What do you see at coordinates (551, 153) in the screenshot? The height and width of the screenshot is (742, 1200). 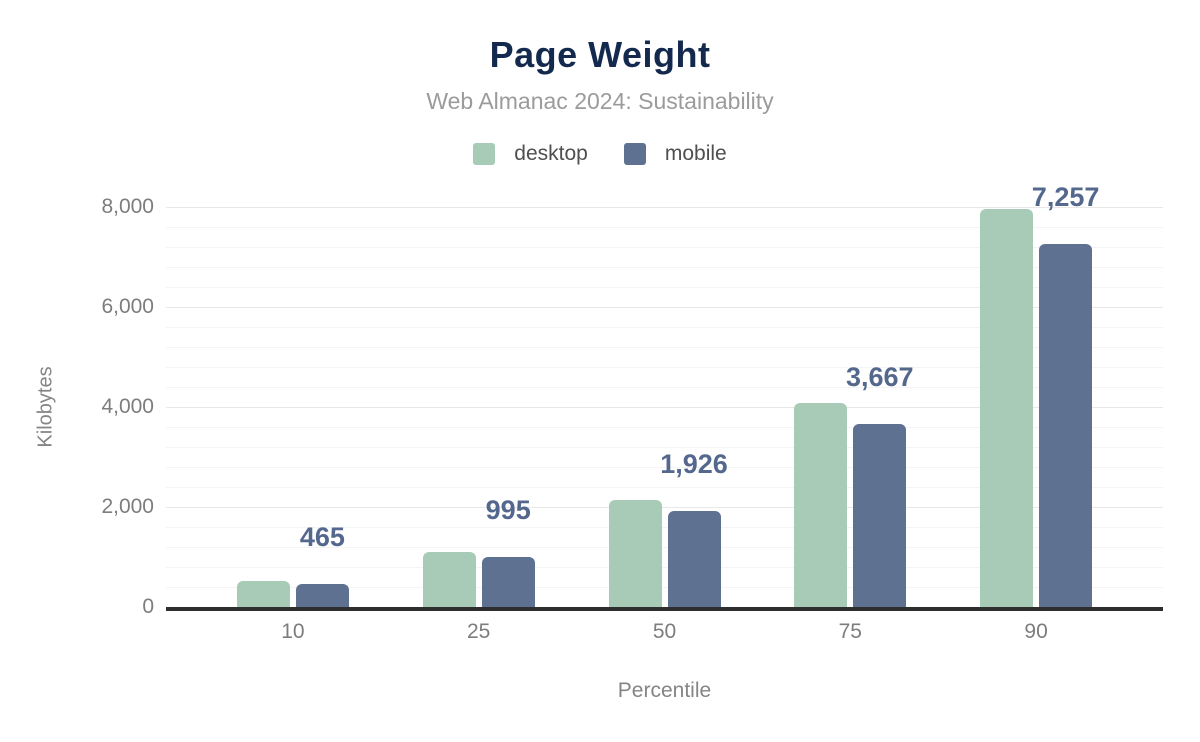 I see `legend-label-desktop: desktop` at bounding box center [551, 153].